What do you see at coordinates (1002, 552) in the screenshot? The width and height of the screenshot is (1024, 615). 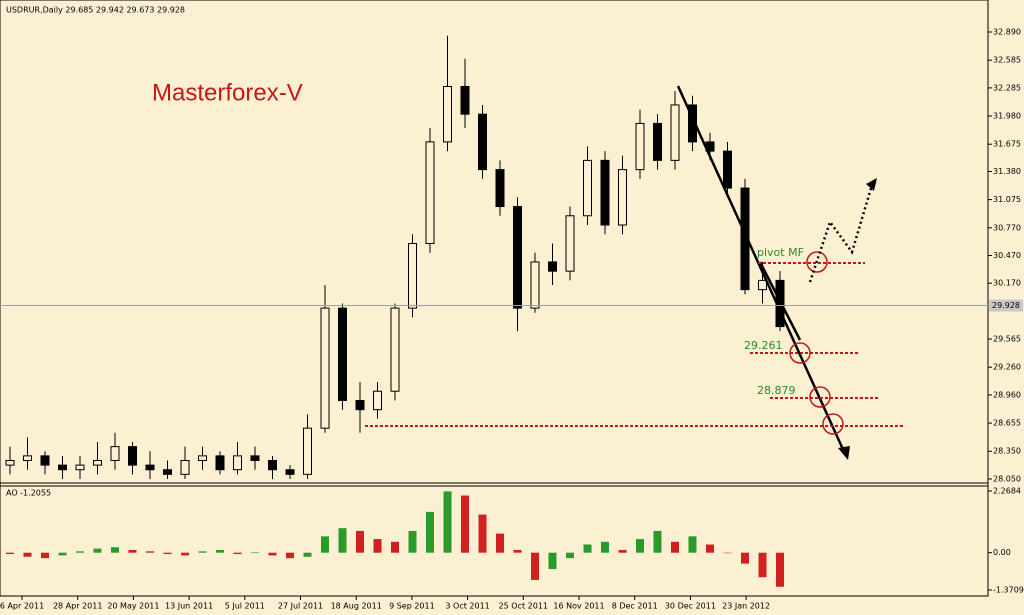 I see `y-tick-label: 0.00` at bounding box center [1002, 552].